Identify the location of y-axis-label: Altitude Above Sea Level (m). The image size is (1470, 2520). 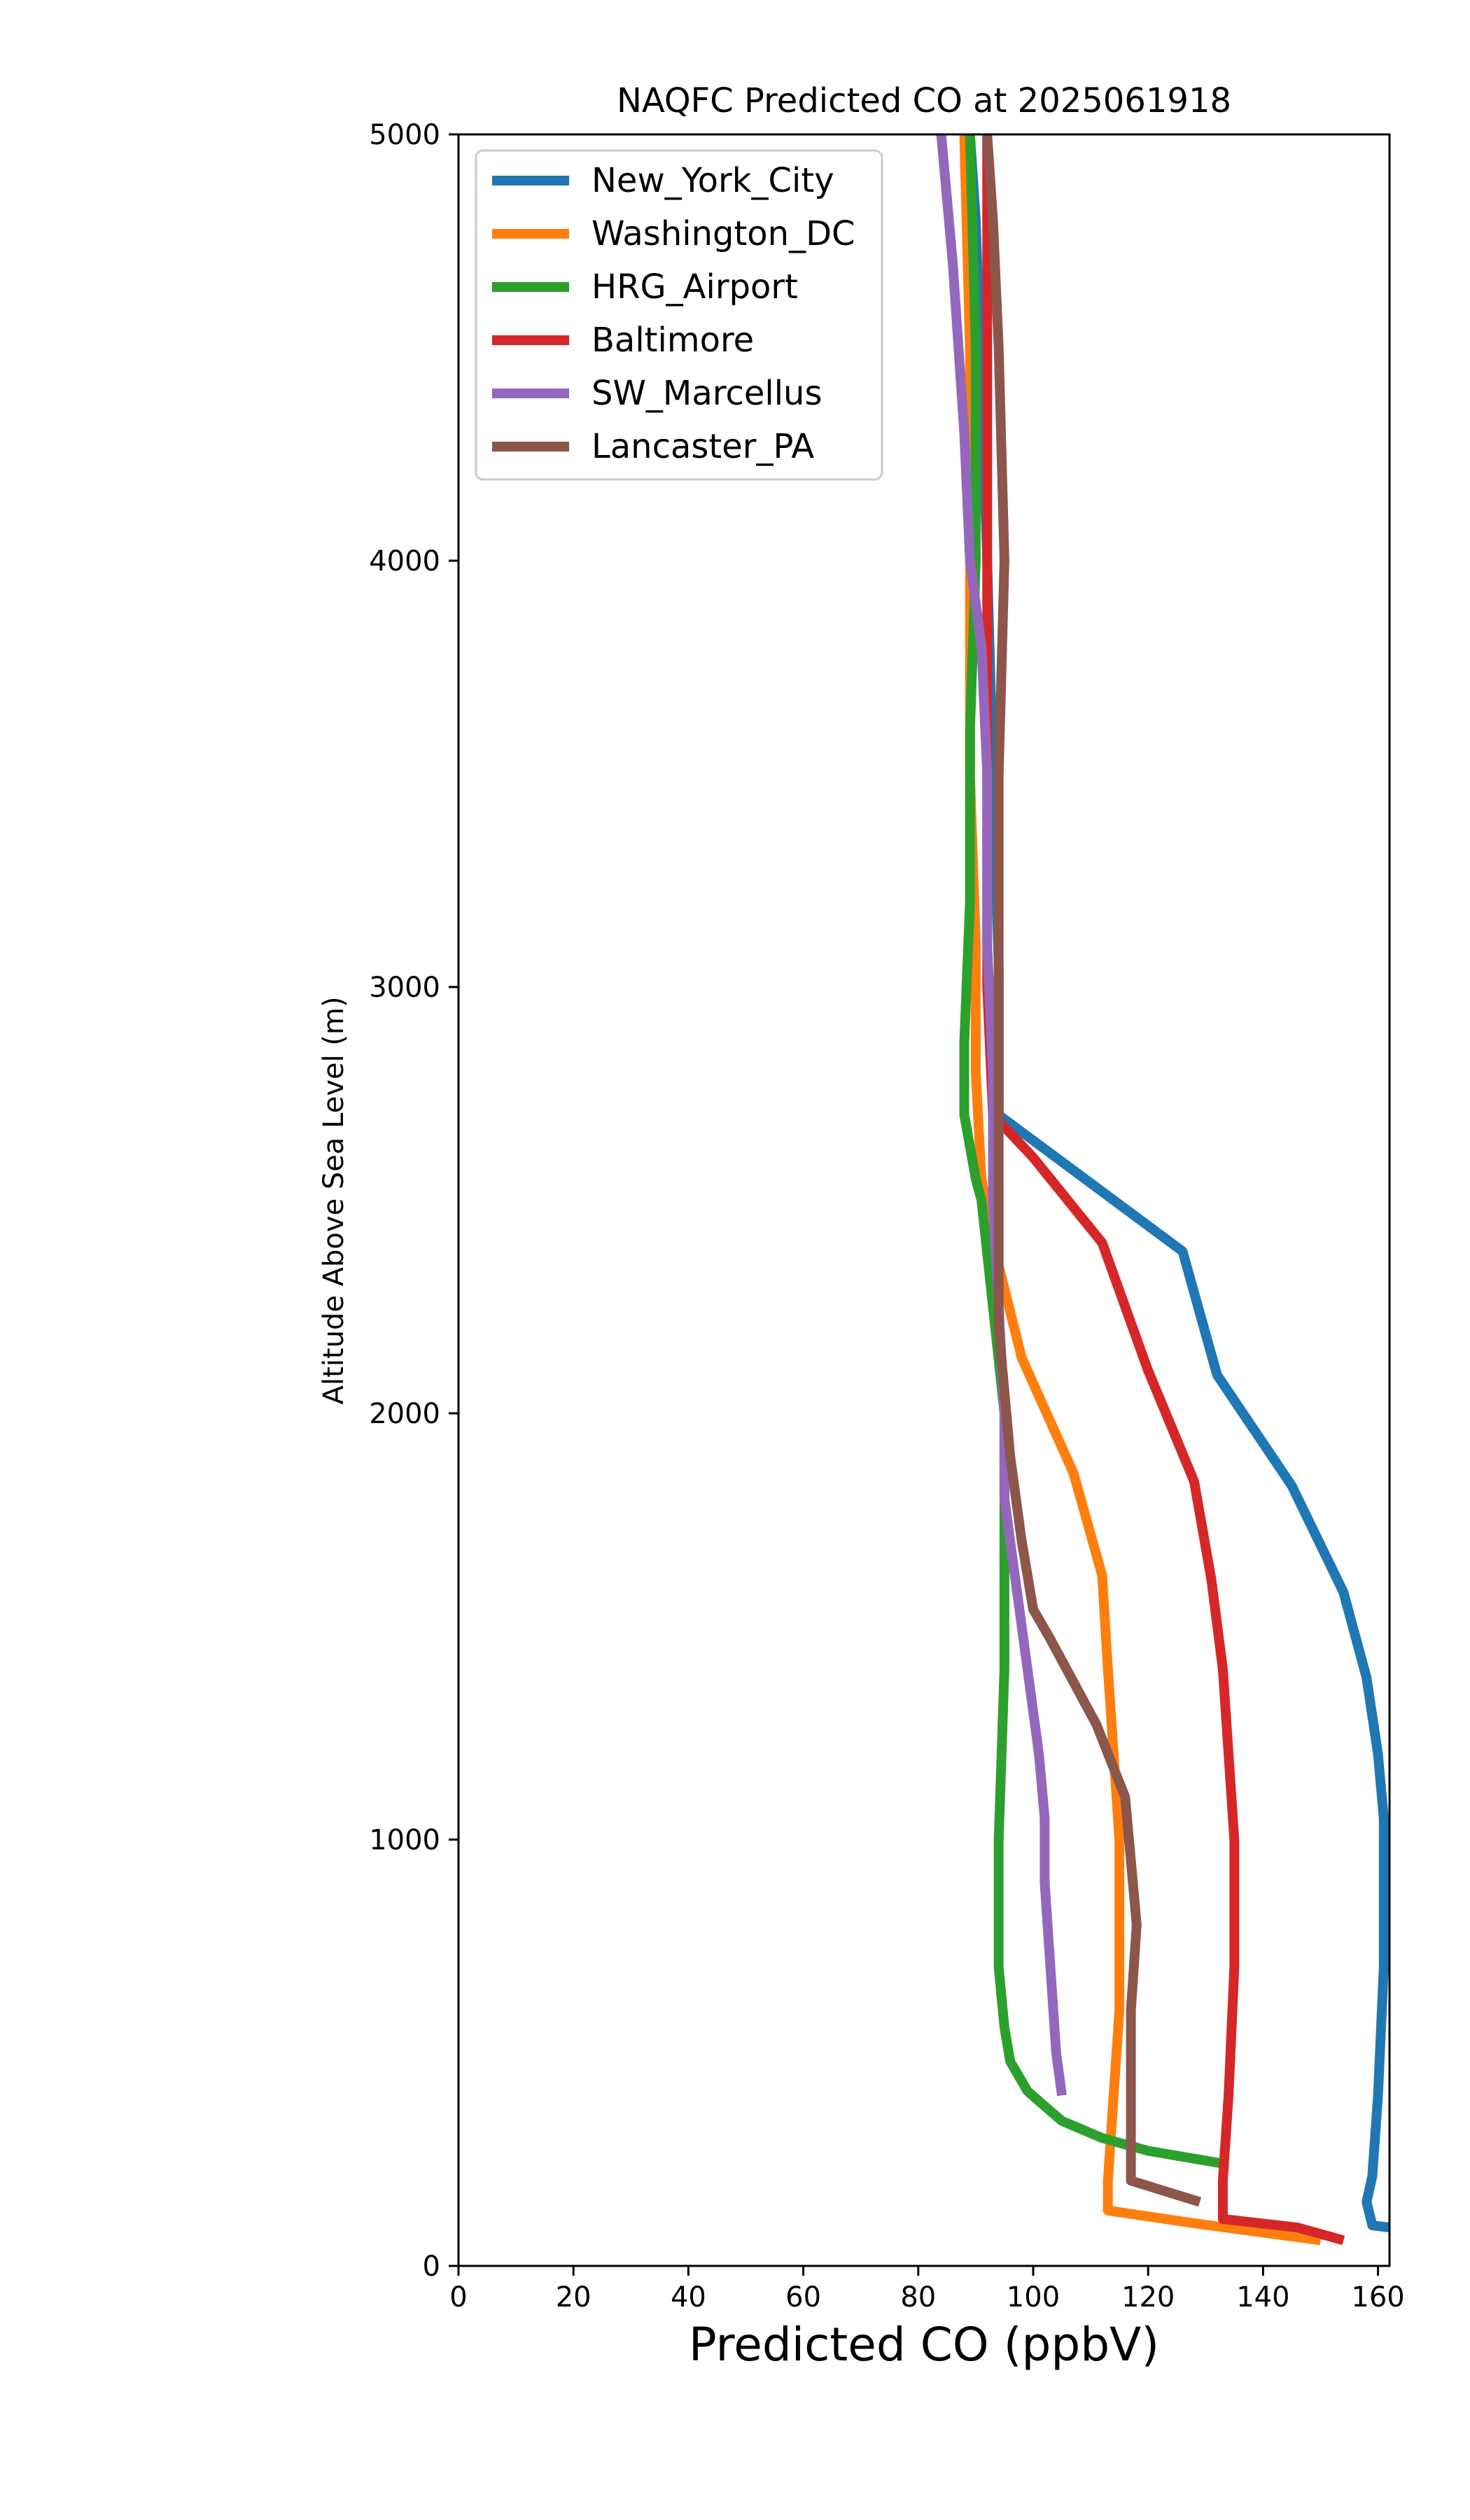
(334, 1201).